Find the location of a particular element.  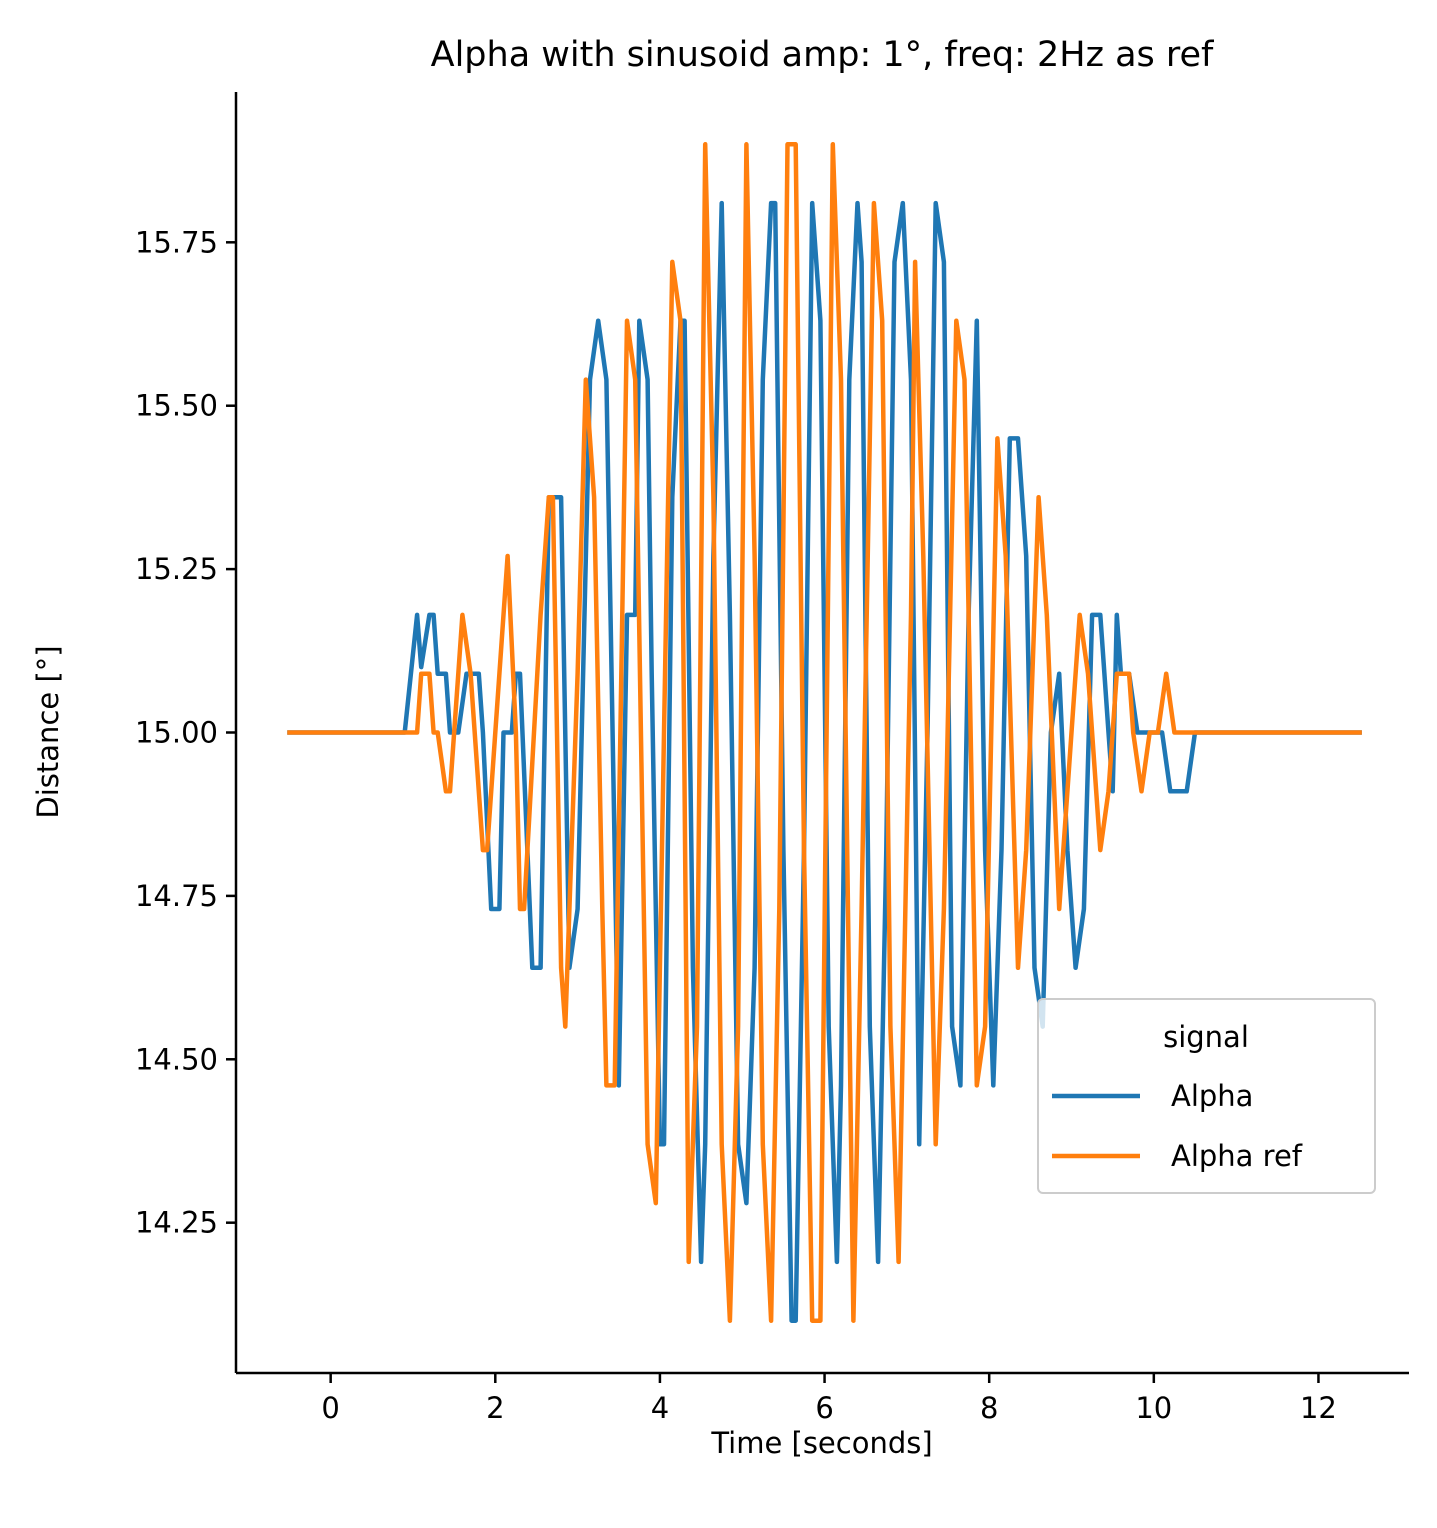

x-tick-label: 8 is located at coordinates (989, 1408).